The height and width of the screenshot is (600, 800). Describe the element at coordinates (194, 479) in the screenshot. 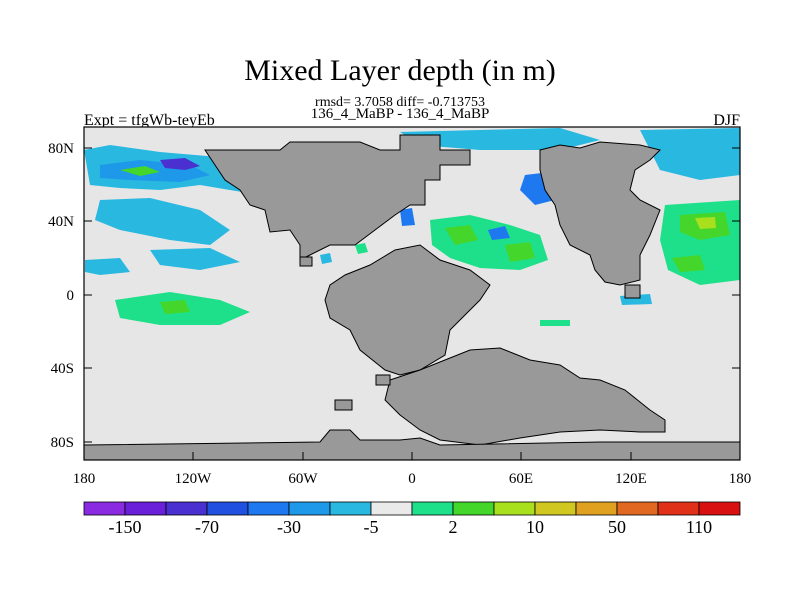

I see `lon-tick-label: 120W` at that location.